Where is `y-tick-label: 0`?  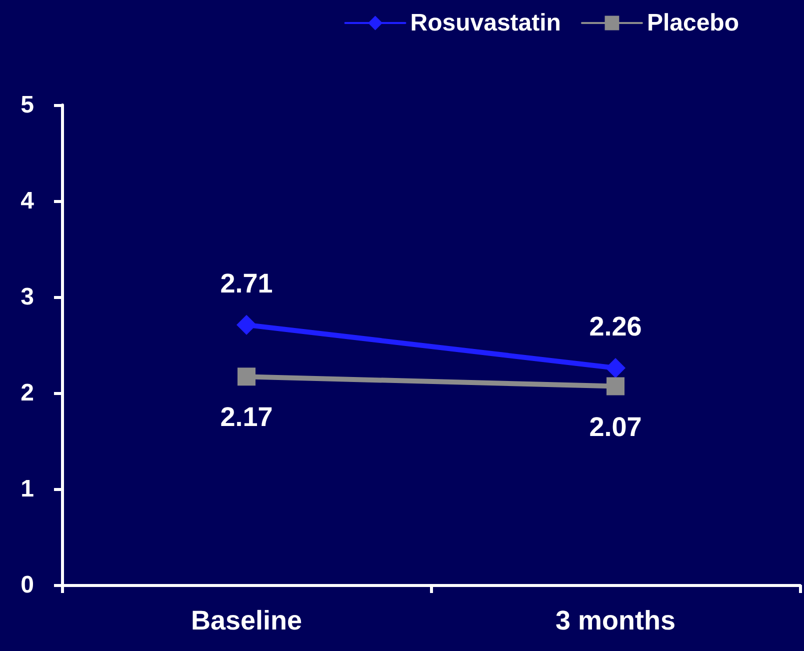 y-tick-label: 0 is located at coordinates (27, 585).